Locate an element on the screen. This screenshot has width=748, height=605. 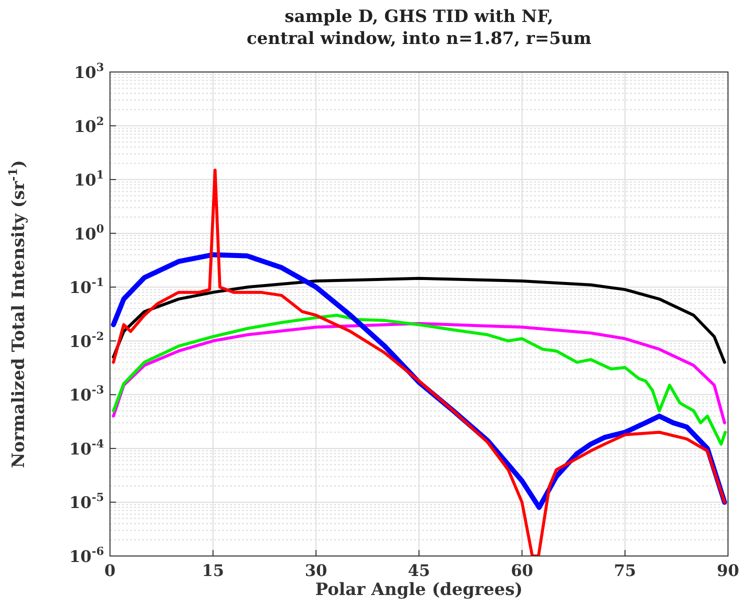
x-axis-title: Polar Angle (degrees) is located at coordinates (419, 590).